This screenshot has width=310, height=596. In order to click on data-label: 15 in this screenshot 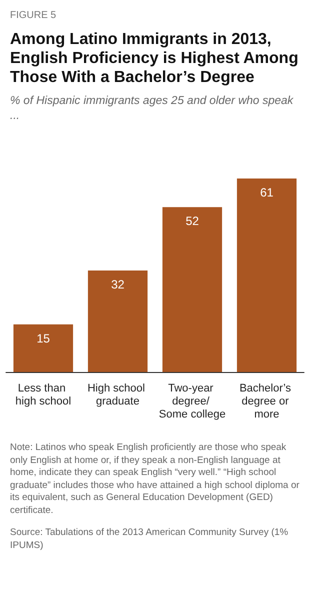, I will do `click(43, 338)`.